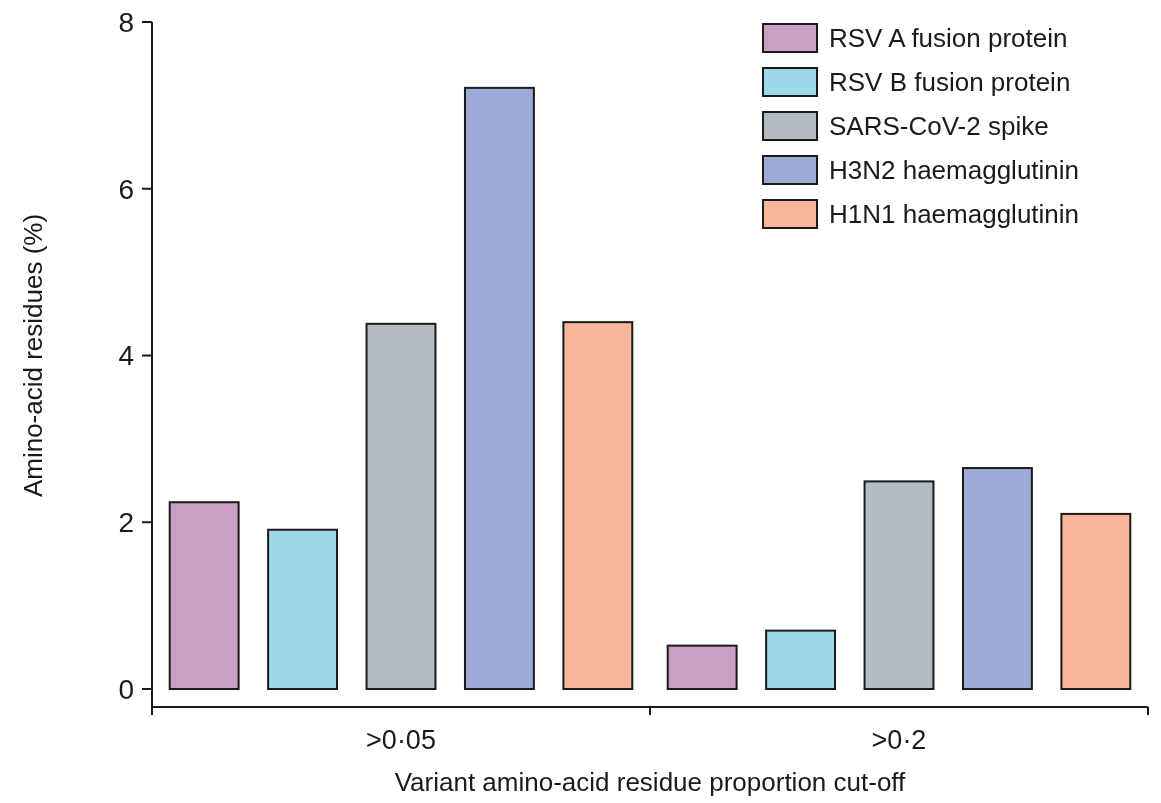  Describe the element at coordinates (948, 38) in the screenshot. I see `legend-label: RSV A fusion protein` at that location.